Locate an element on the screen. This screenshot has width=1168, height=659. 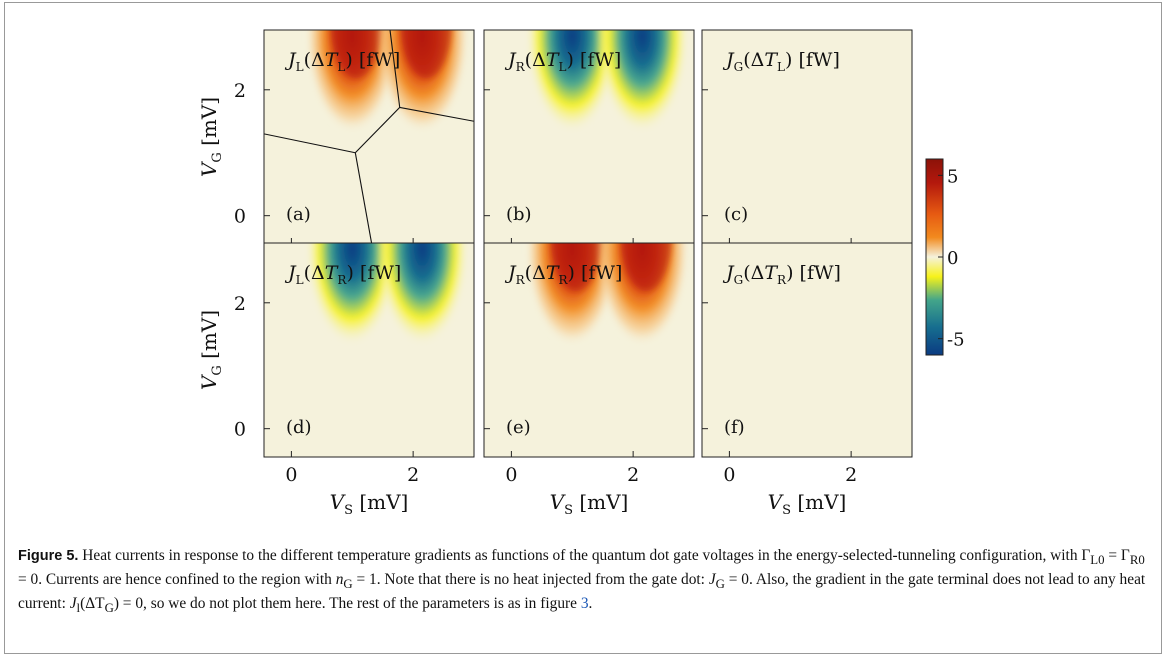
panel-f: JG(ΔTR) [fW] (f) is located at coordinates (807, 350).